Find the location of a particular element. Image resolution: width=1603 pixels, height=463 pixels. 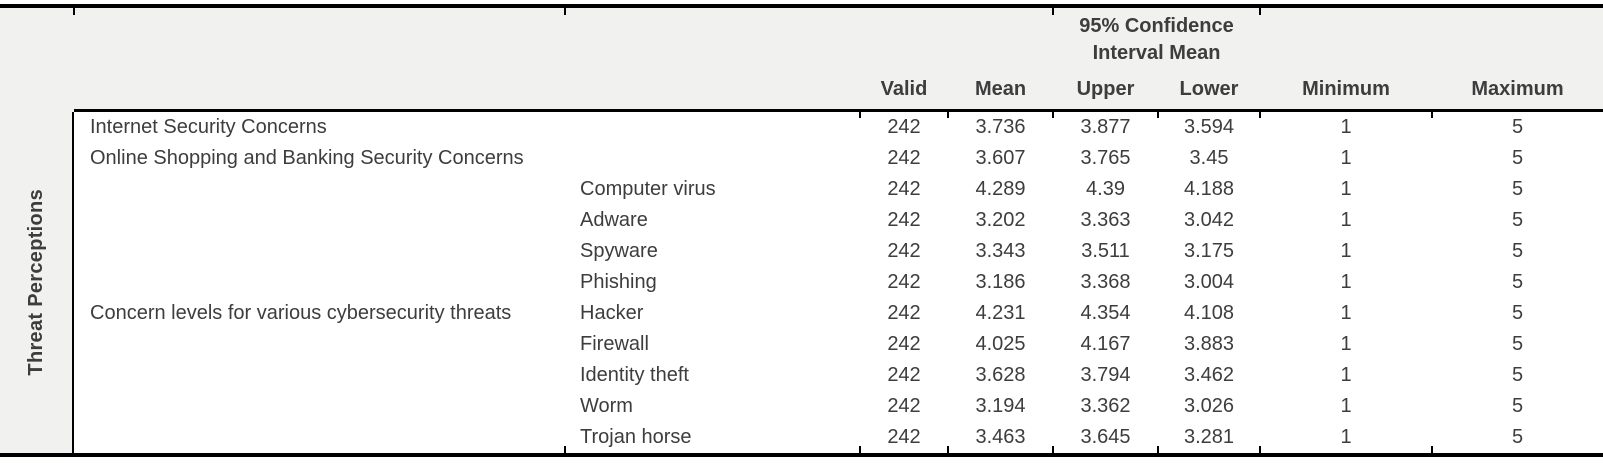

mean-value: 4.231 is located at coordinates (1000, 313).